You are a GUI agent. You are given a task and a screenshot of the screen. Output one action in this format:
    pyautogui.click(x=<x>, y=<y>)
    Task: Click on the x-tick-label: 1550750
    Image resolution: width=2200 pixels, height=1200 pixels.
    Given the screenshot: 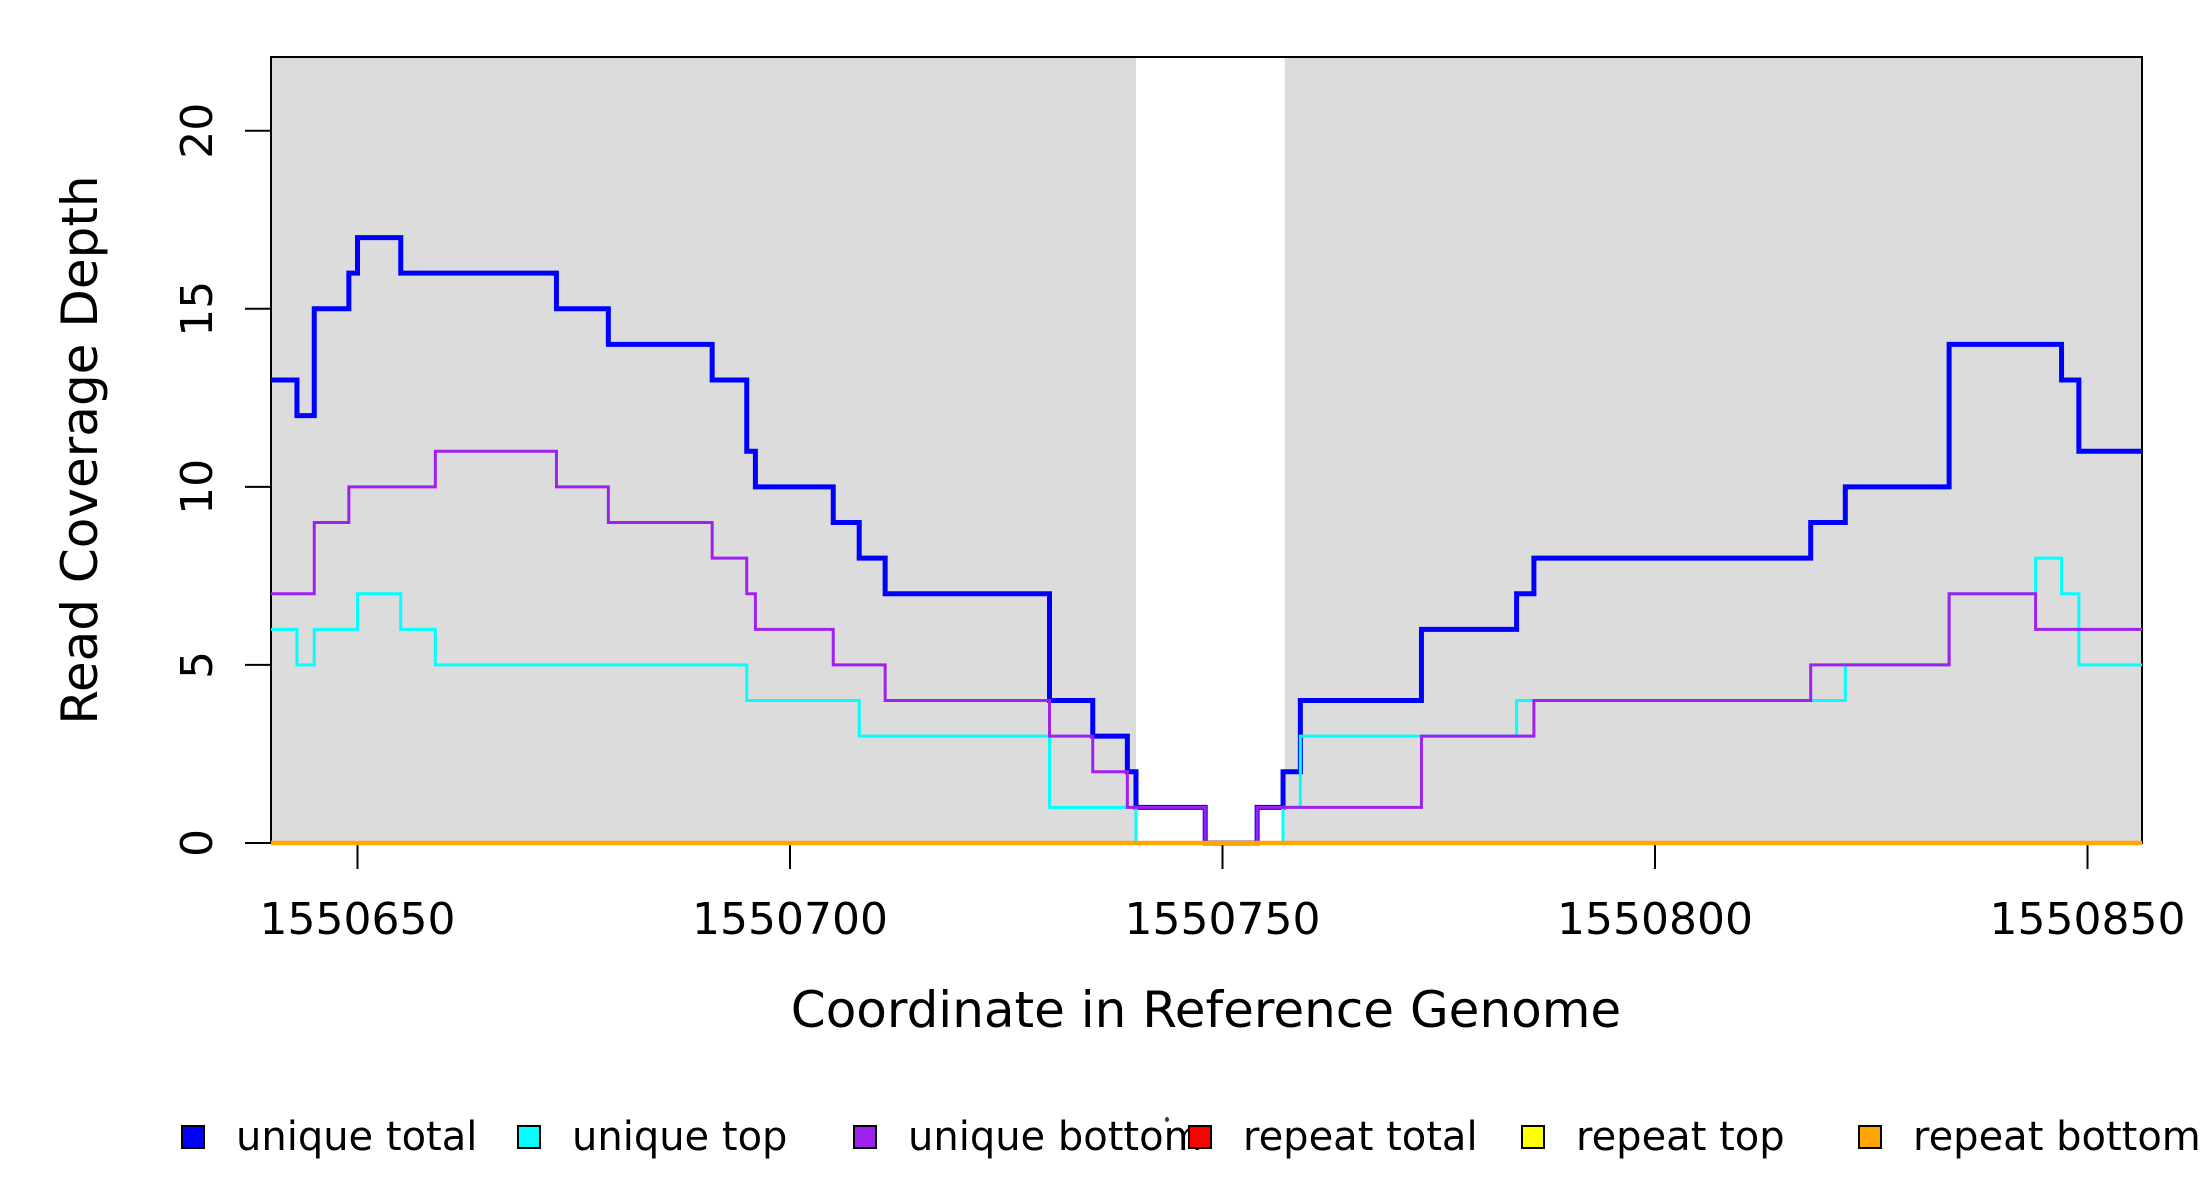 What is the action you would take?
    pyautogui.click(x=1223, y=919)
    